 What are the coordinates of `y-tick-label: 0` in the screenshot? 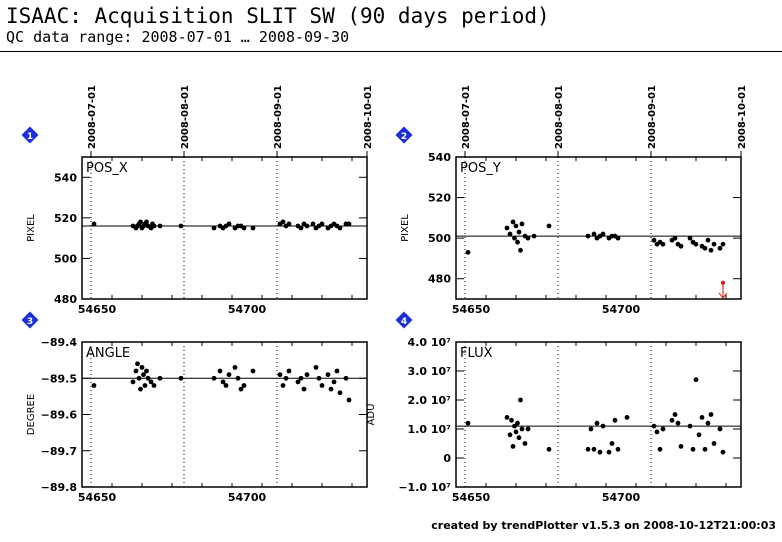 It's located at (447, 458).